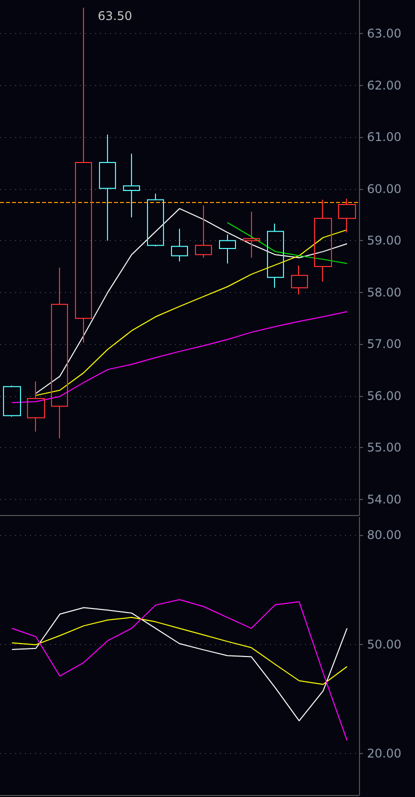 This screenshot has width=415, height=797. What do you see at coordinates (384, 753) in the screenshot?
I see `y-tick-label: 20.00` at bounding box center [384, 753].